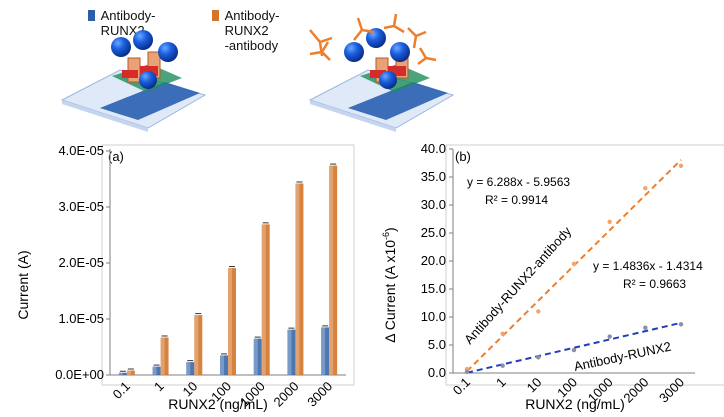  What do you see at coordinates (81, 262) in the screenshot?
I see `chart-a-y-tick-label: 2.0E-05` at bounding box center [81, 262].